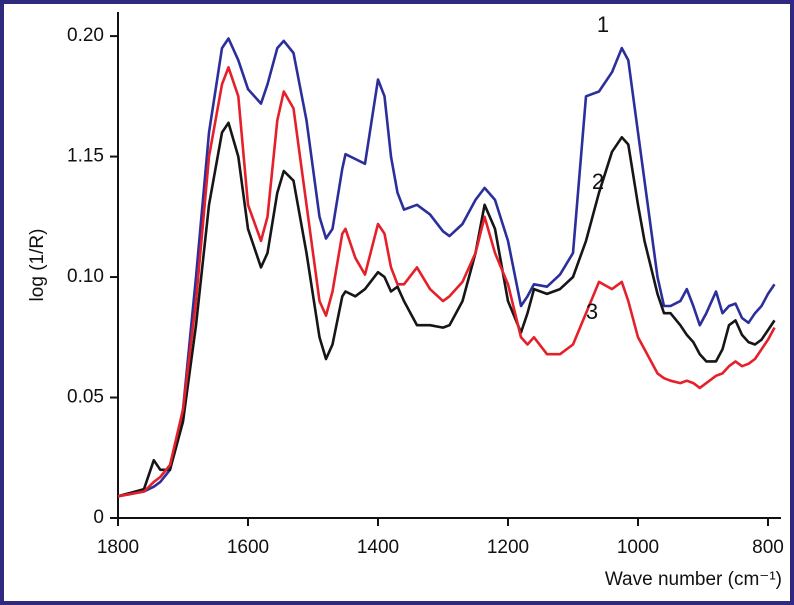 The width and height of the screenshot is (794, 605). I want to click on y-tick-label: 0, so click(98, 517).